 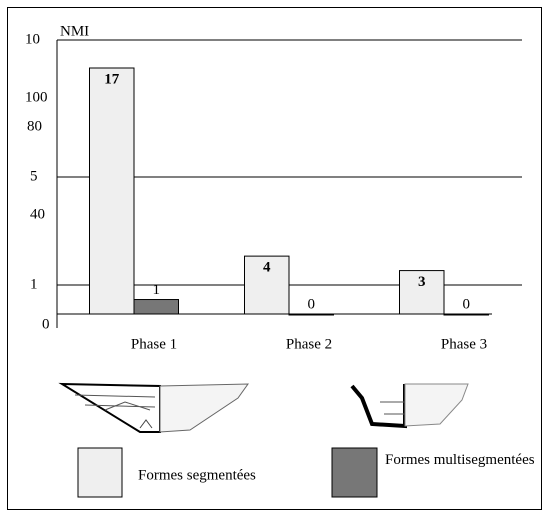 What do you see at coordinates (464, 344) in the screenshot?
I see `x-tick-label: Phase 3` at bounding box center [464, 344].